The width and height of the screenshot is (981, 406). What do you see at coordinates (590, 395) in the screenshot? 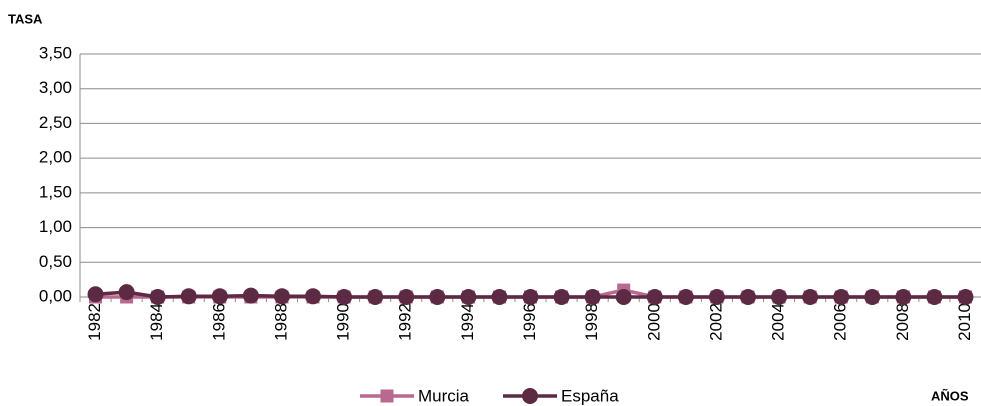
I see `legend-label: España` at bounding box center [590, 395].